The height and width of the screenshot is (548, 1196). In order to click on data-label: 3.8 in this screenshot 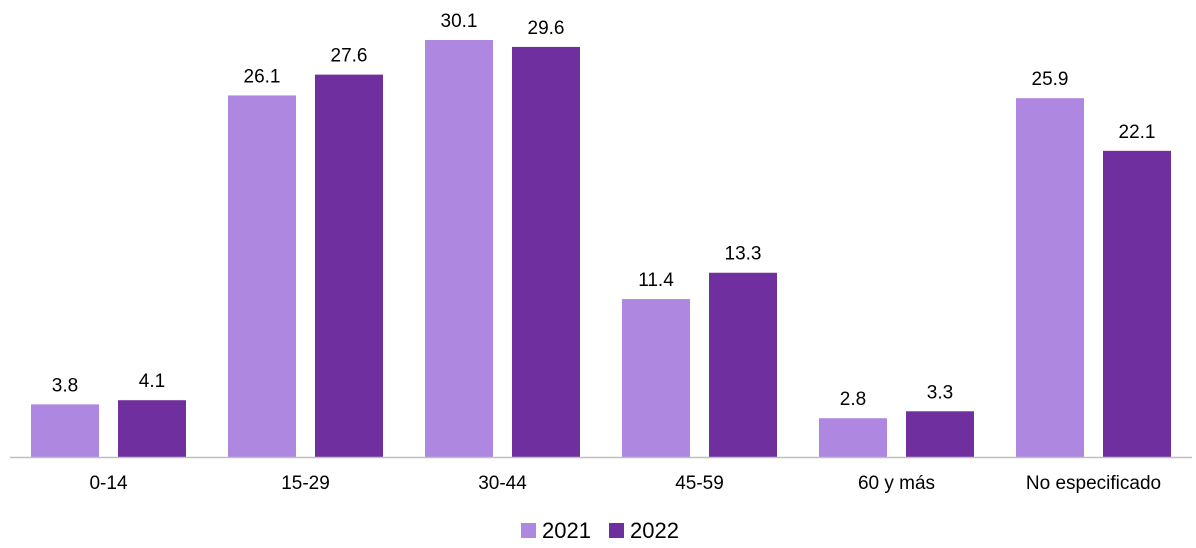, I will do `click(65, 385)`.